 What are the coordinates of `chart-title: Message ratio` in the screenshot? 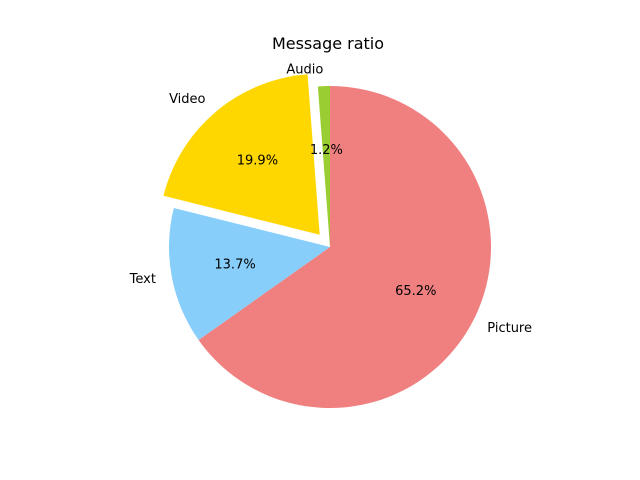 It's located at (328, 43).